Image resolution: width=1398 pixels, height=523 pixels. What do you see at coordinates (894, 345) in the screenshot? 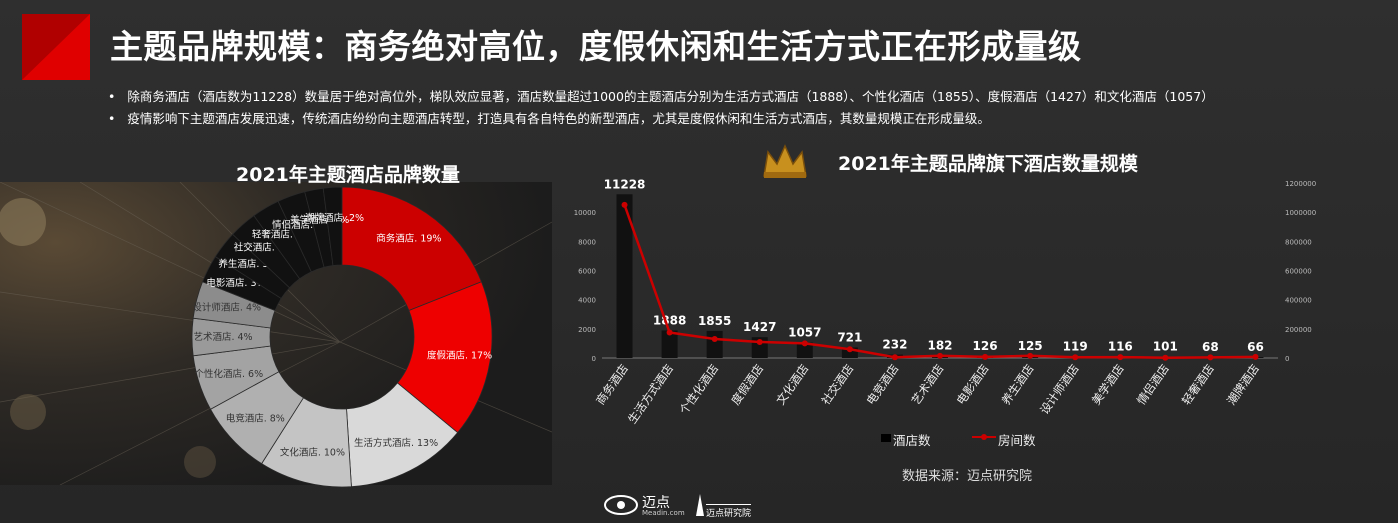
I see `bar-value-label-6: 232` at bounding box center [894, 345].